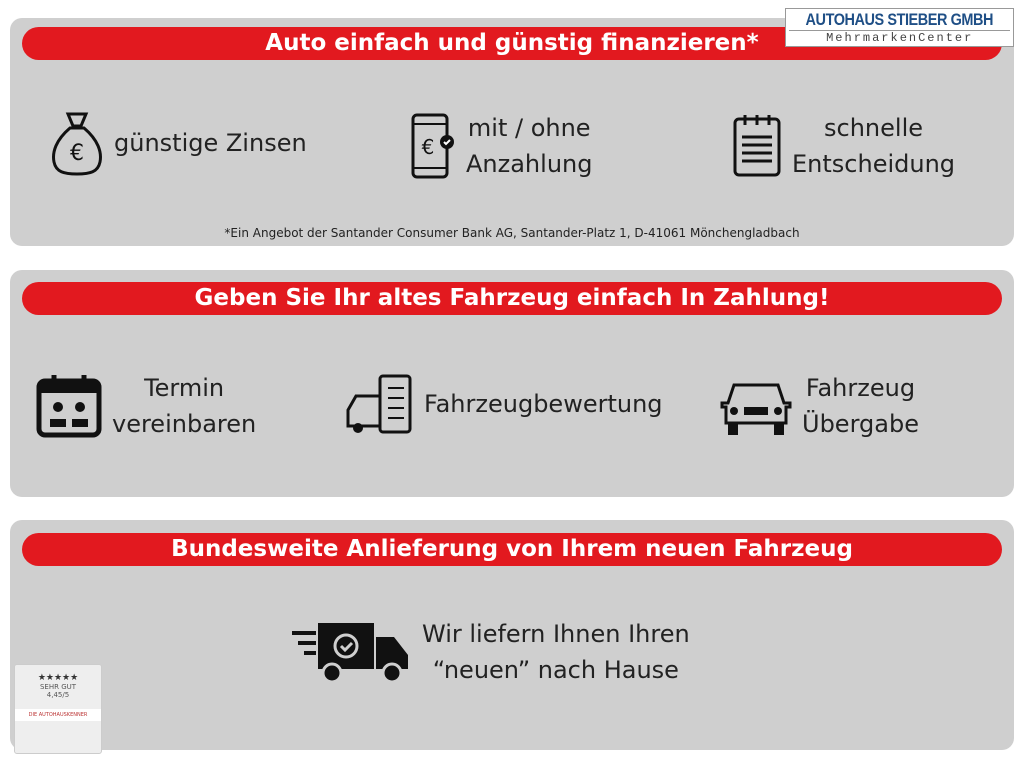 The width and height of the screenshot is (1024, 768). I want to click on dealer-logo: AUTOHAUS STIEBER GMBH MehrmarkenCenter, so click(899, 27).